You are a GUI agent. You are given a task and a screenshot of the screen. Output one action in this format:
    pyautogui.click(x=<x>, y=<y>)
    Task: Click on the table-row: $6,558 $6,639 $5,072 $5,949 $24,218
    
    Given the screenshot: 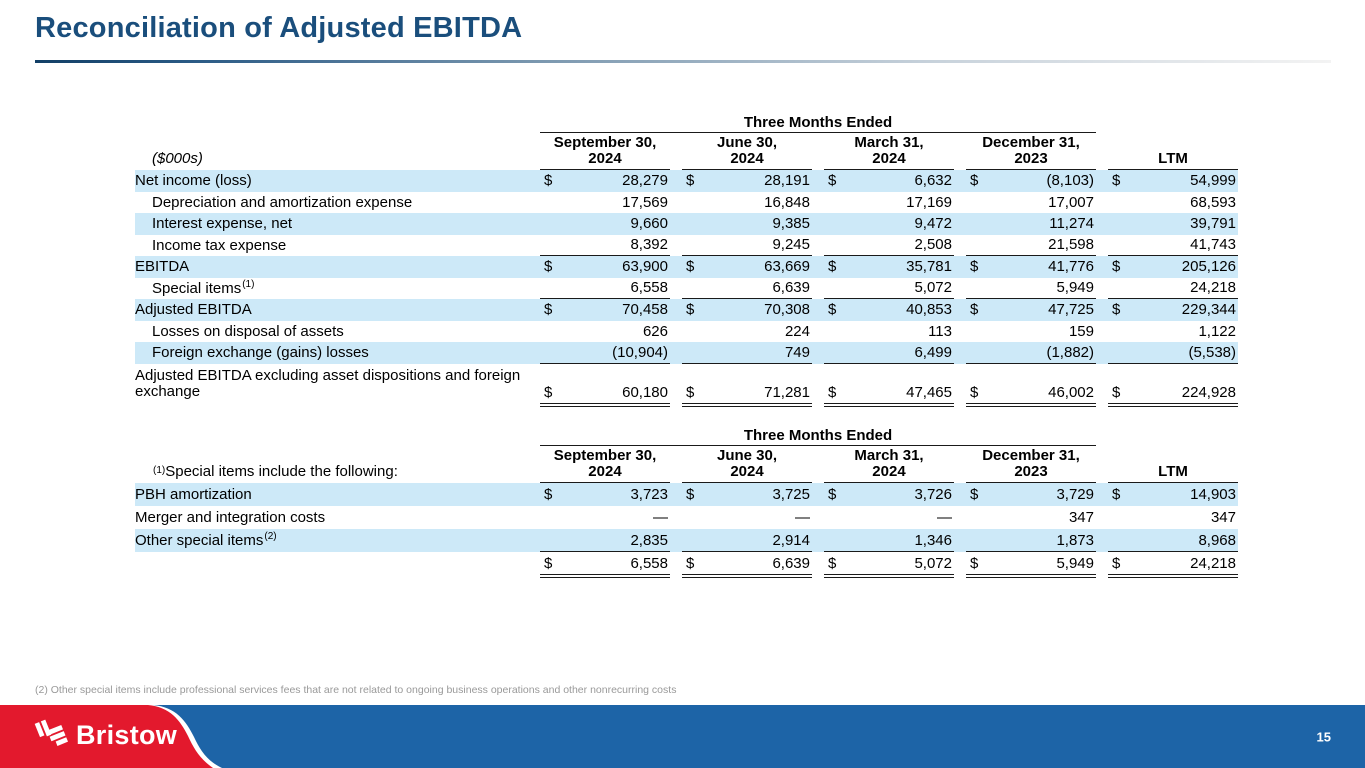 What is the action you would take?
    pyautogui.click(x=686, y=565)
    